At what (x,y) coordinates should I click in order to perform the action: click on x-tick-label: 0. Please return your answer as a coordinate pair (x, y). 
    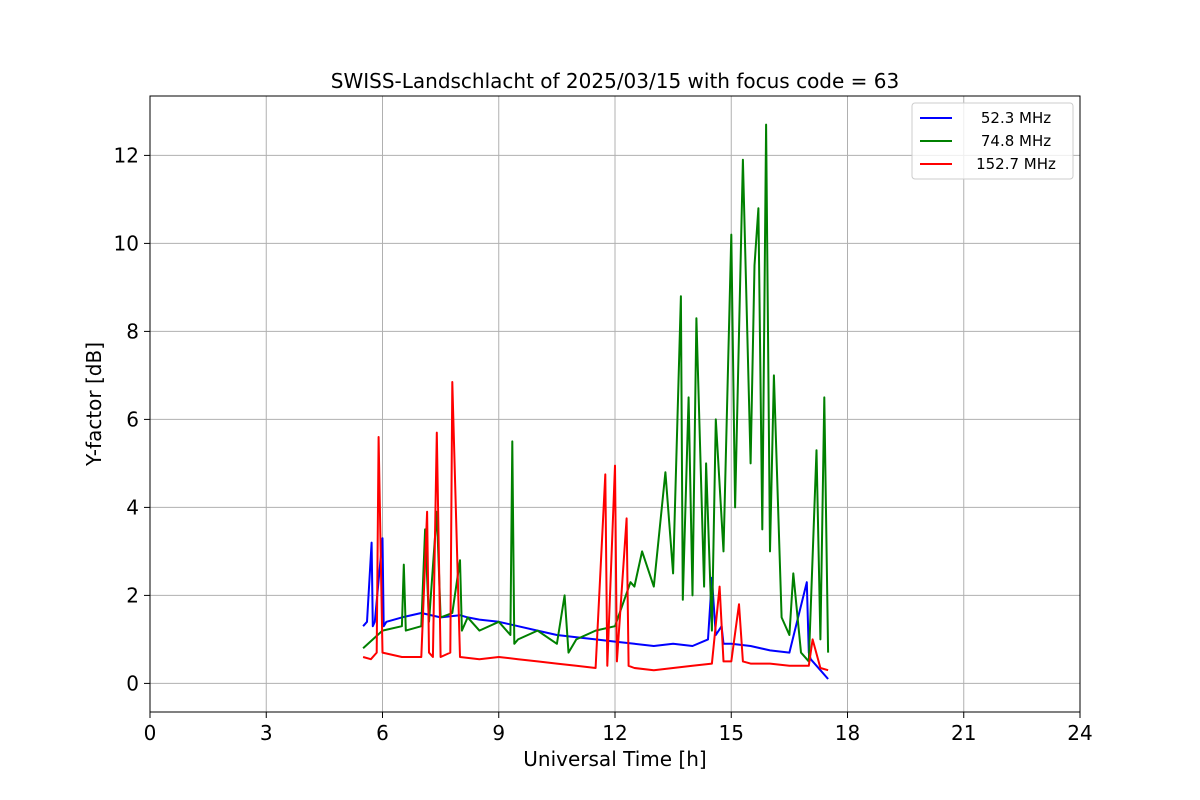
    Looking at the image, I should click on (150, 733).